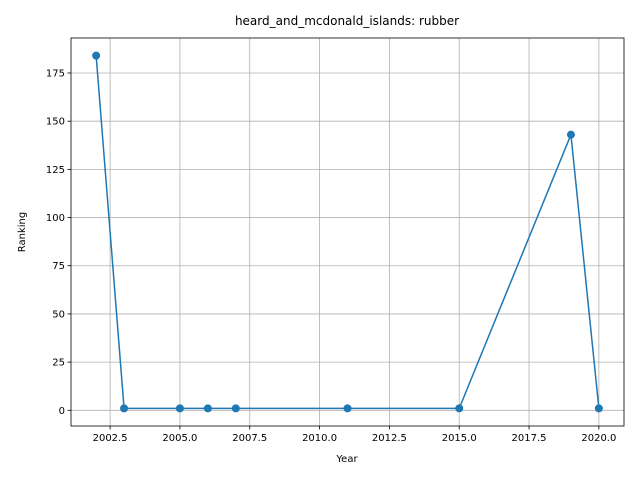 Image resolution: width=640 pixels, height=480 pixels. I want to click on x-tick-label: 2015.0, so click(459, 438).